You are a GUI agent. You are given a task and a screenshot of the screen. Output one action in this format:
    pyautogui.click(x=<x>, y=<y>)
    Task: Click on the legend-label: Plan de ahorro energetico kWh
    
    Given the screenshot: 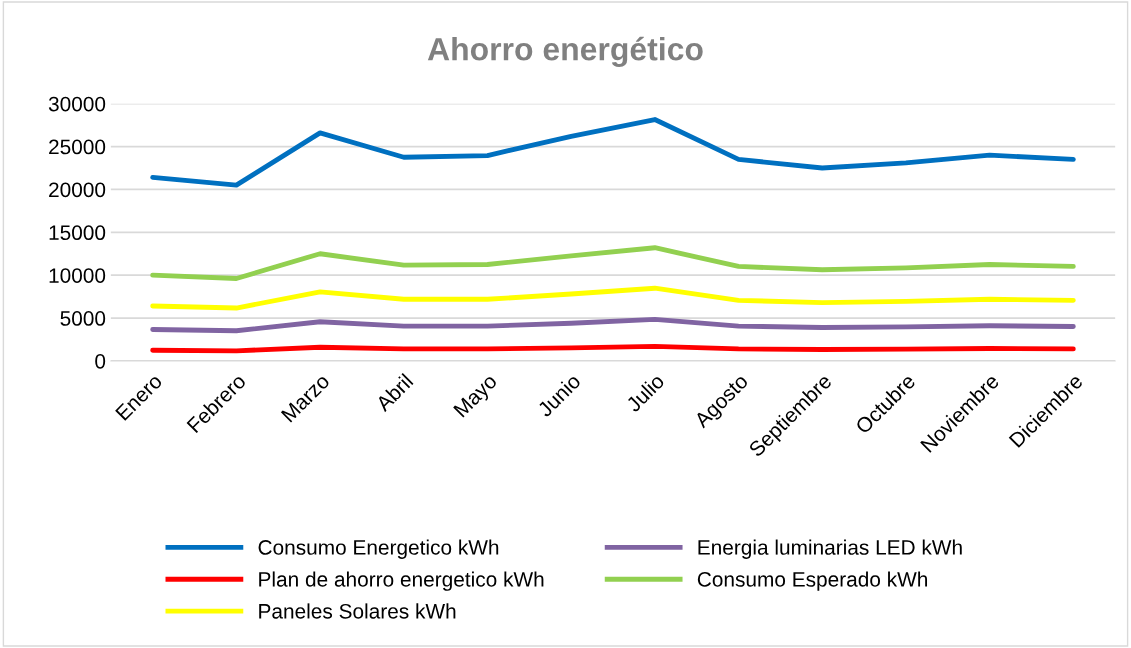 What is the action you would take?
    pyautogui.click(x=401, y=581)
    